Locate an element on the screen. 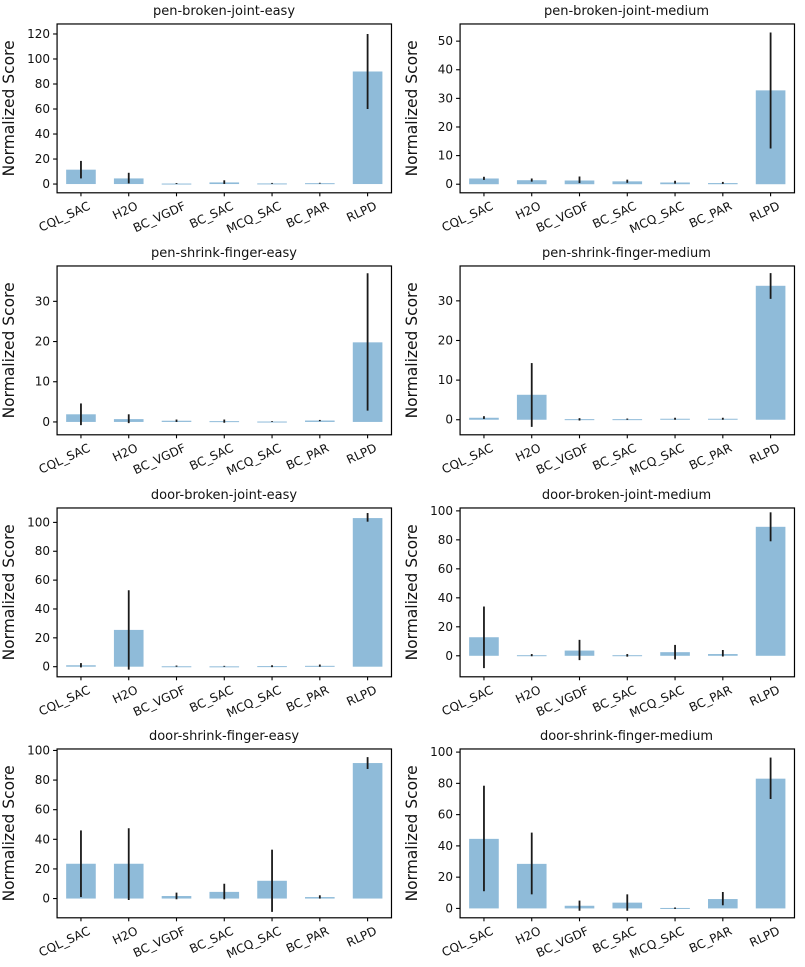  chart-title: door-broken-joint-medium is located at coordinates (626, 495).